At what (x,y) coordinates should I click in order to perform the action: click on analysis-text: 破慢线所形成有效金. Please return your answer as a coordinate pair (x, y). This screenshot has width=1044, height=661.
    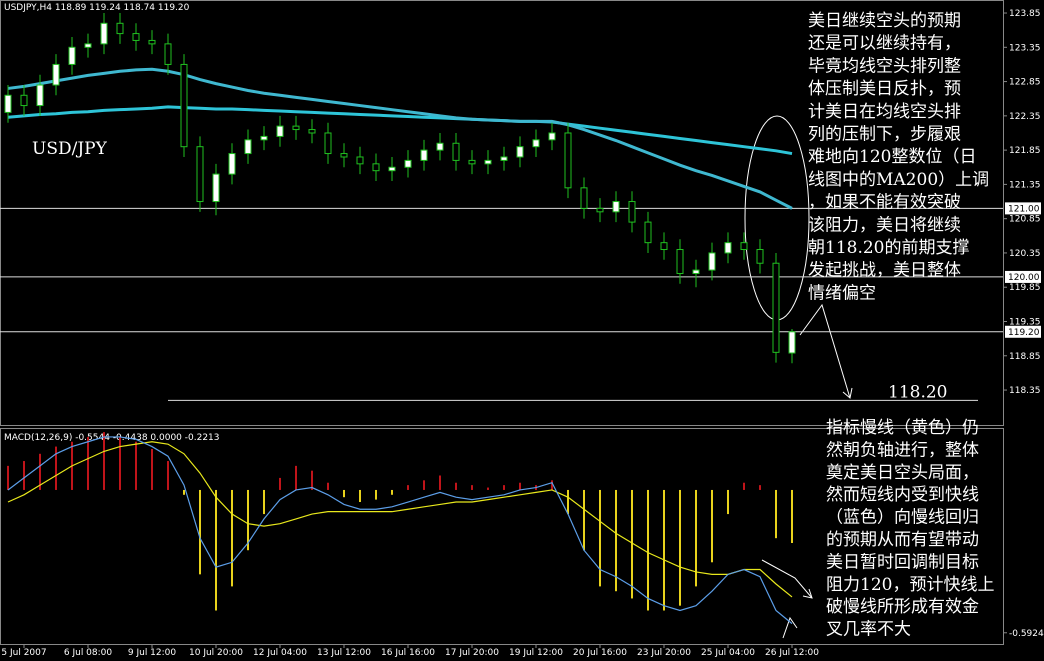
    Looking at the image, I should click on (902, 606).